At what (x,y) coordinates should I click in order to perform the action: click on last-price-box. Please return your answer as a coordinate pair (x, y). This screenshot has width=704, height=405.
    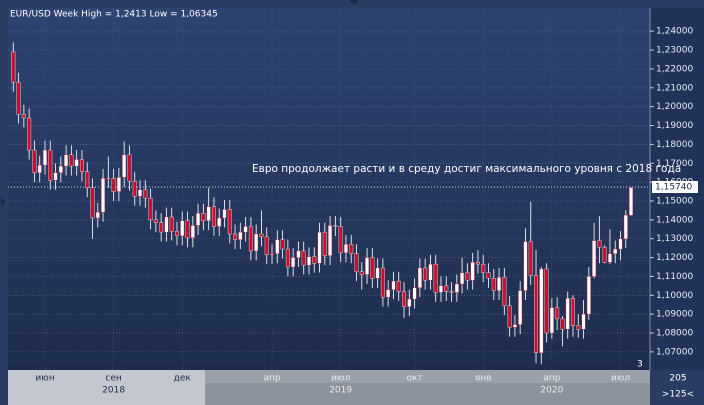
    Looking at the image, I should click on (675, 187).